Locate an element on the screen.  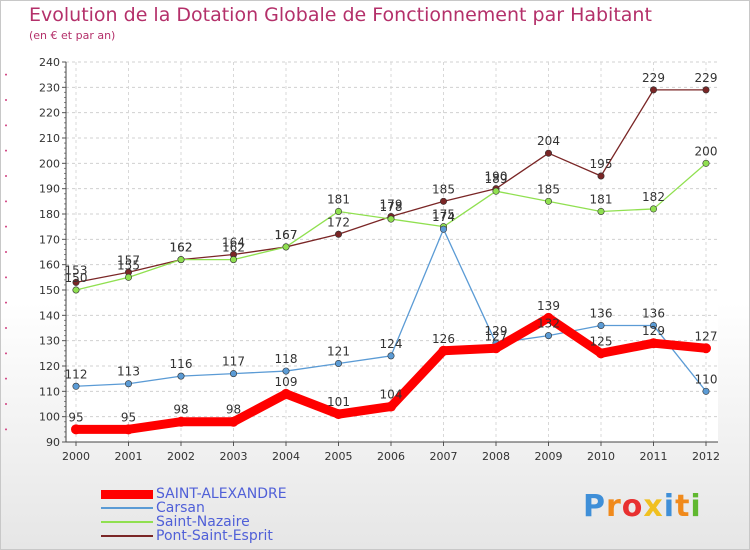
y-tick-label: 220 is located at coordinates (49, 113).